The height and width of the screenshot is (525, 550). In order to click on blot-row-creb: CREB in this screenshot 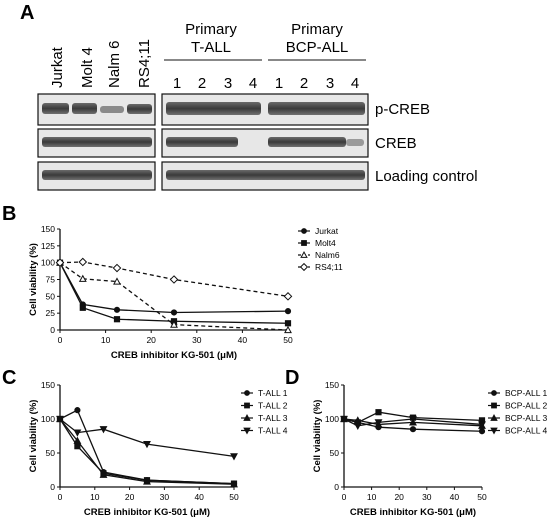, I will do `click(227, 143)`.